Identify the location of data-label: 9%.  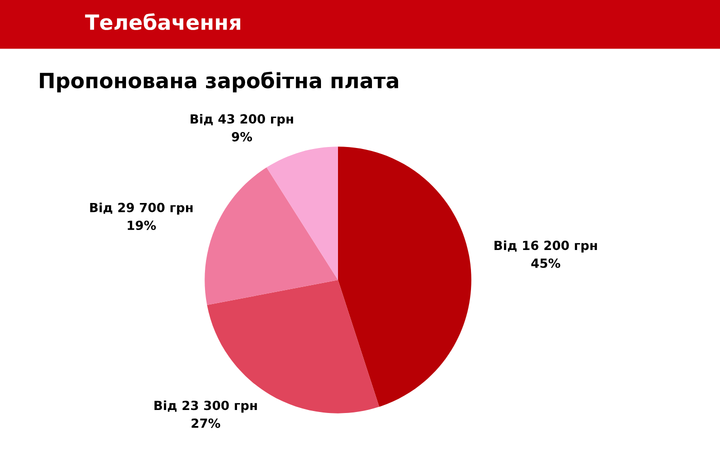
(242, 137).